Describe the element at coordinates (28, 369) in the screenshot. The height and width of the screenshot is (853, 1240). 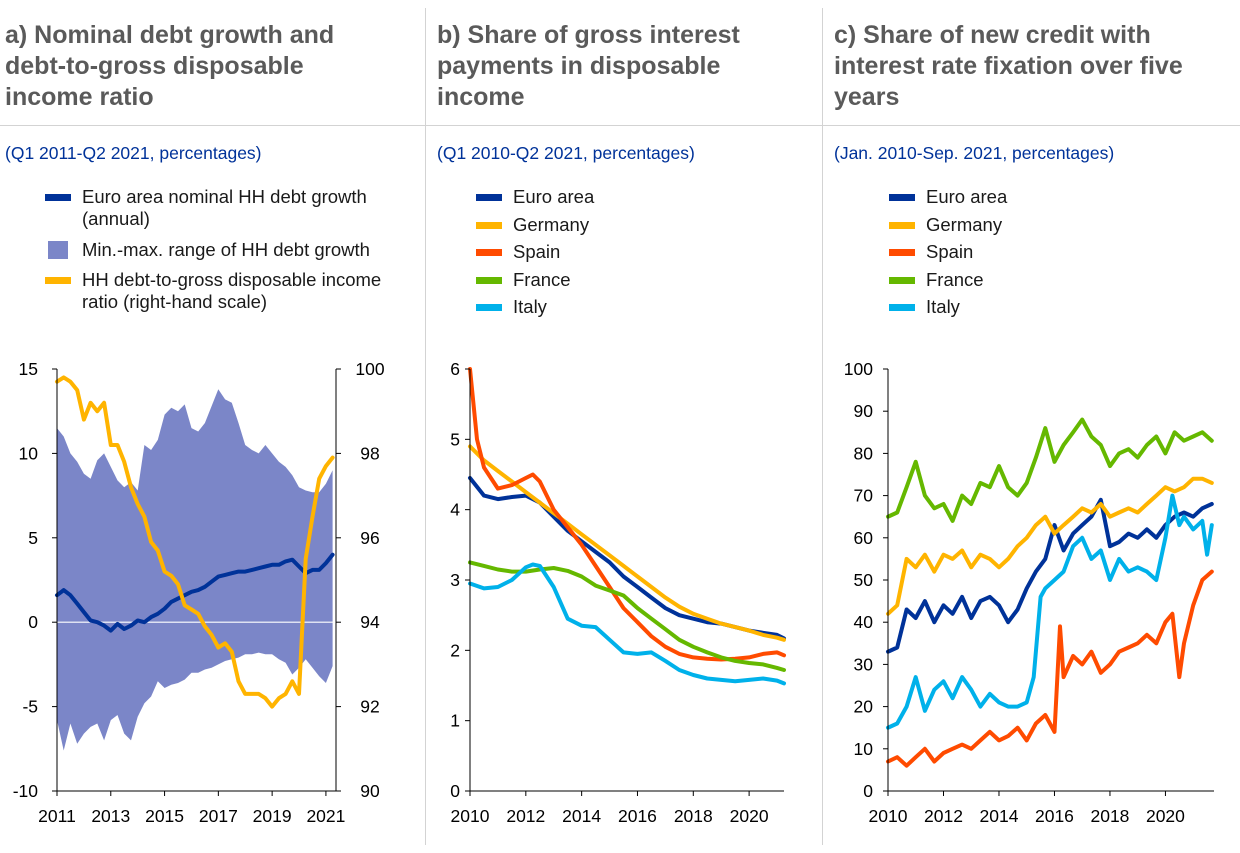
I see `y-tick-label: 15` at that location.